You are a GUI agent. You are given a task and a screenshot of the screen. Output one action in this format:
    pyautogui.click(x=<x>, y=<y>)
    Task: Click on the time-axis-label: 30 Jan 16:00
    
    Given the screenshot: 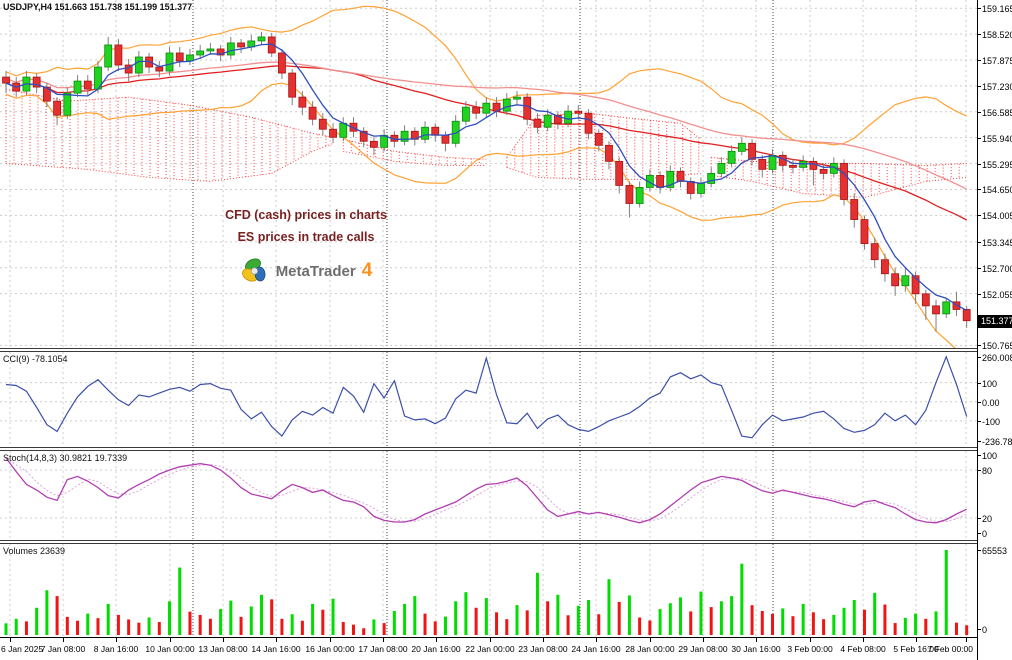 What is the action you would take?
    pyautogui.click(x=756, y=649)
    